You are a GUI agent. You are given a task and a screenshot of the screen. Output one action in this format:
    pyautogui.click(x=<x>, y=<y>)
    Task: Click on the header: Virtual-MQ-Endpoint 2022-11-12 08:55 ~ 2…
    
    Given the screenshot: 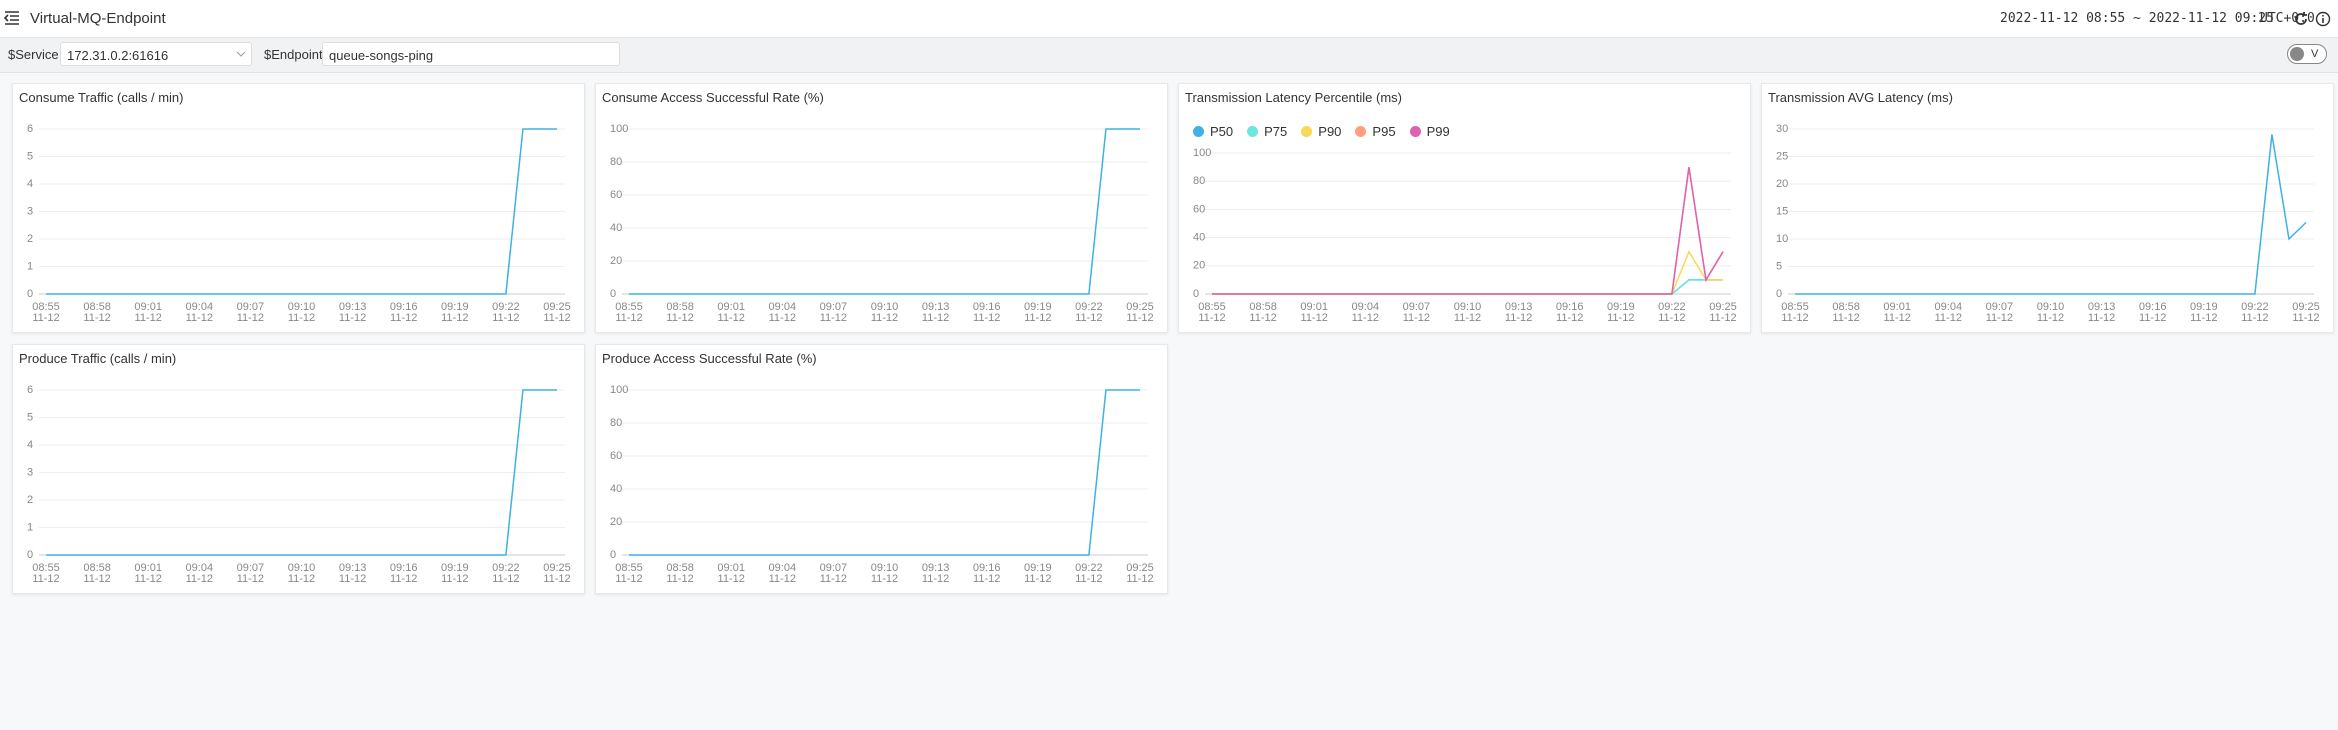 What is the action you would take?
    pyautogui.click(x=1169, y=19)
    